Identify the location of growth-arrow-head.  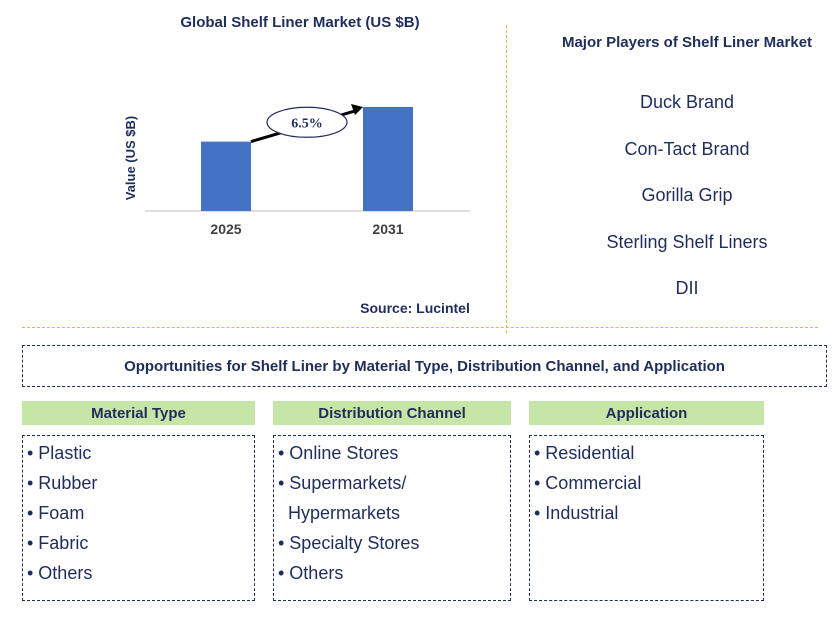
(357, 109).